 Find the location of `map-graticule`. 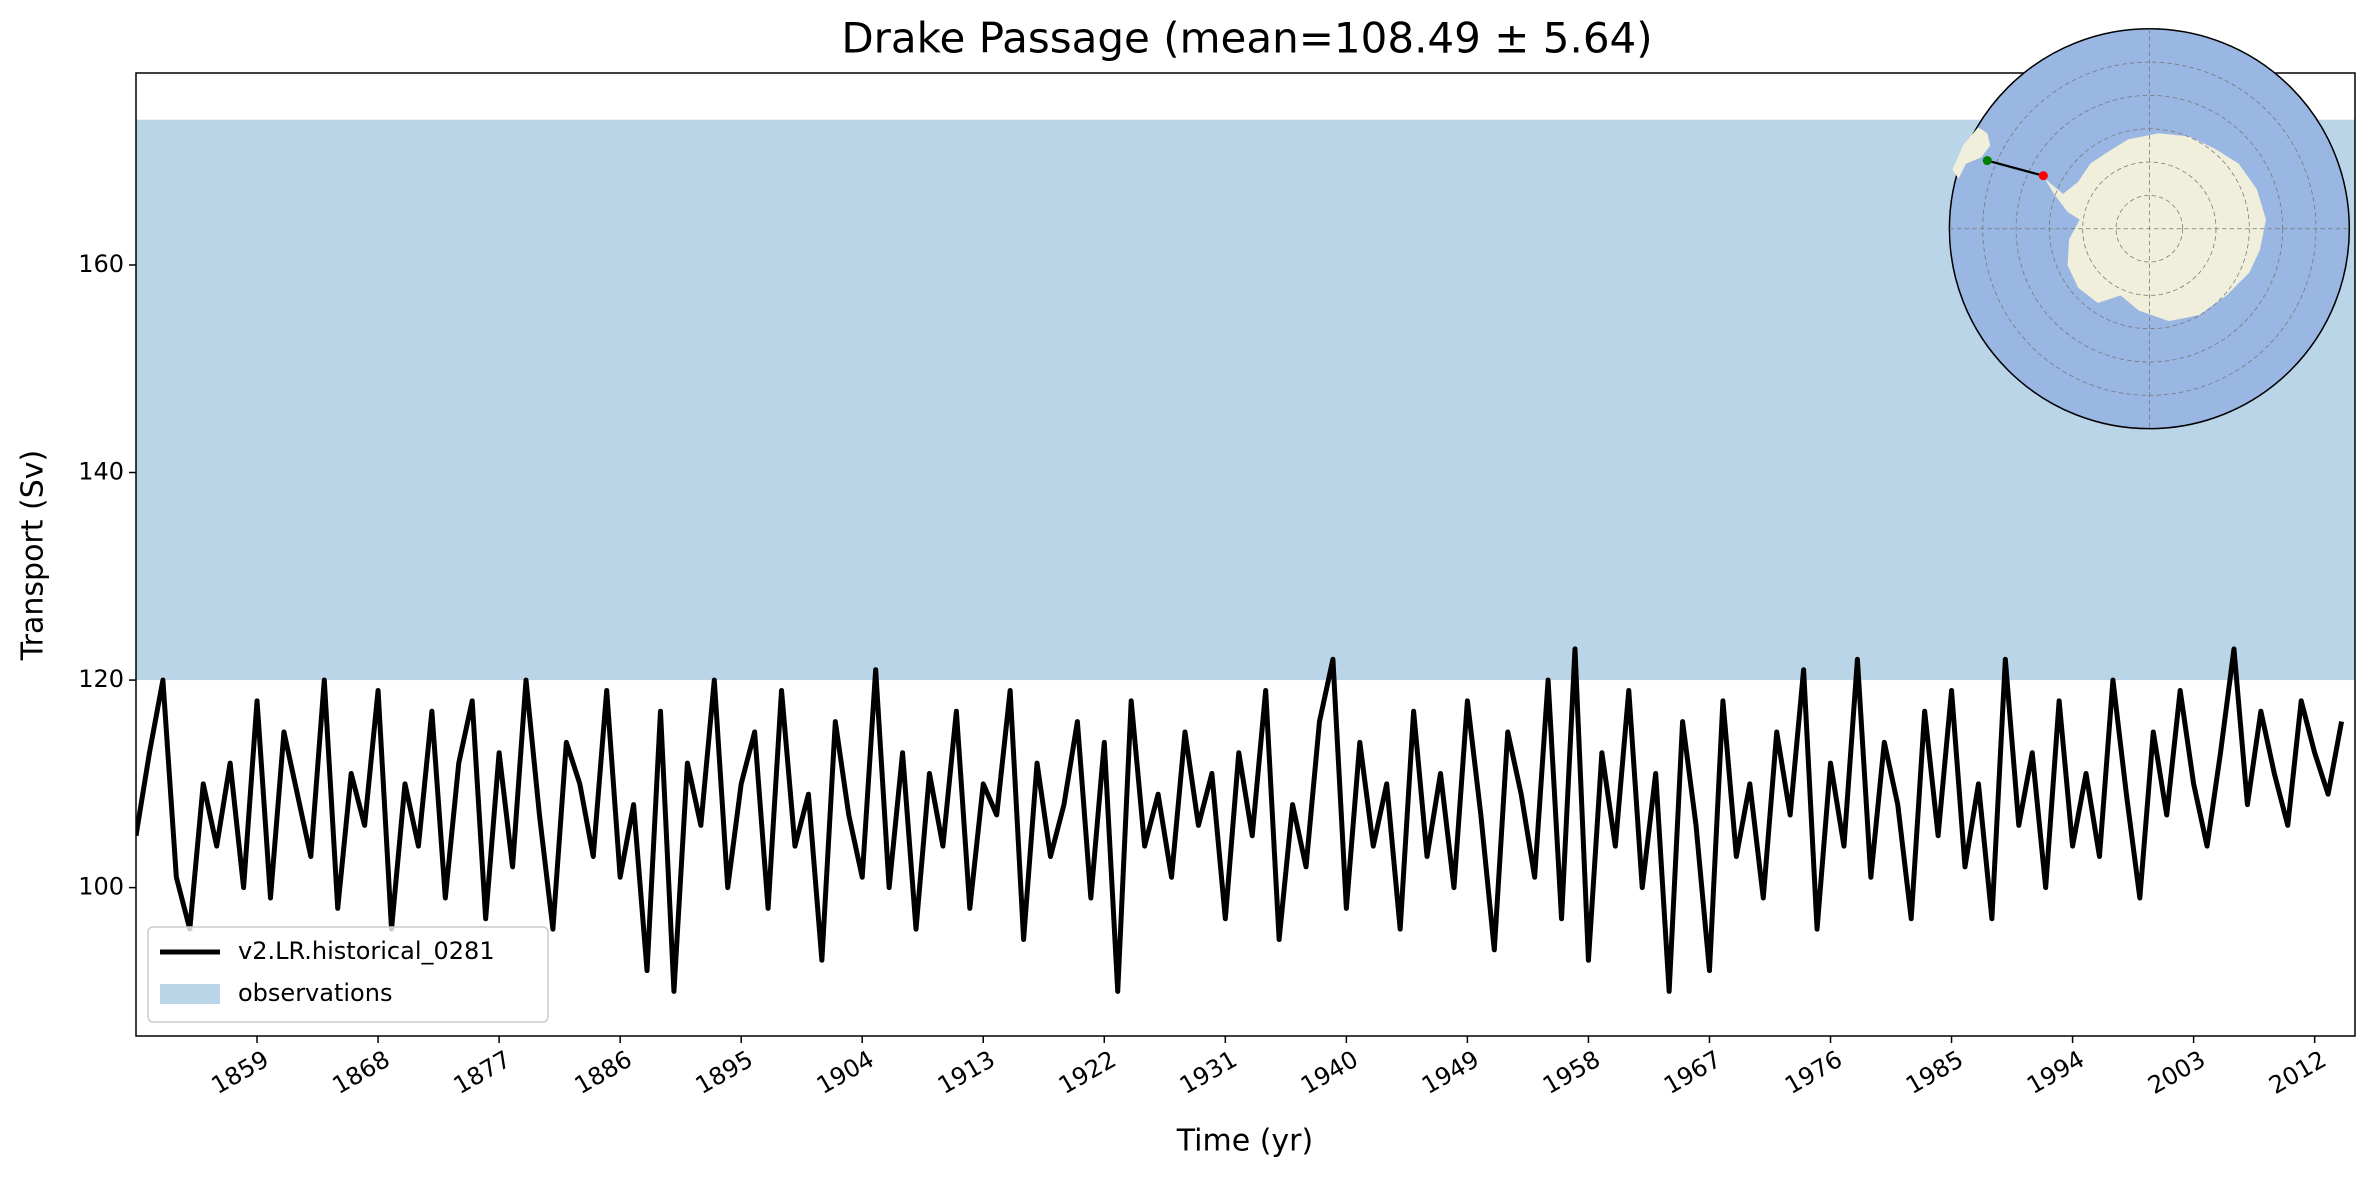

map-graticule is located at coordinates (2149, 228).